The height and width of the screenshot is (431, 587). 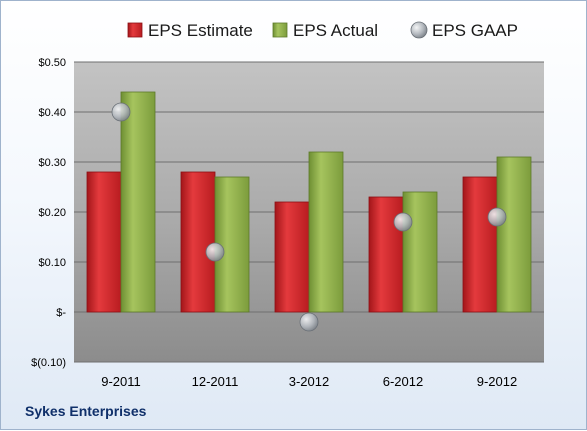 What do you see at coordinates (61, 313) in the screenshot?
I see `y-tick-label: $-` at bounding box center [61, 313].